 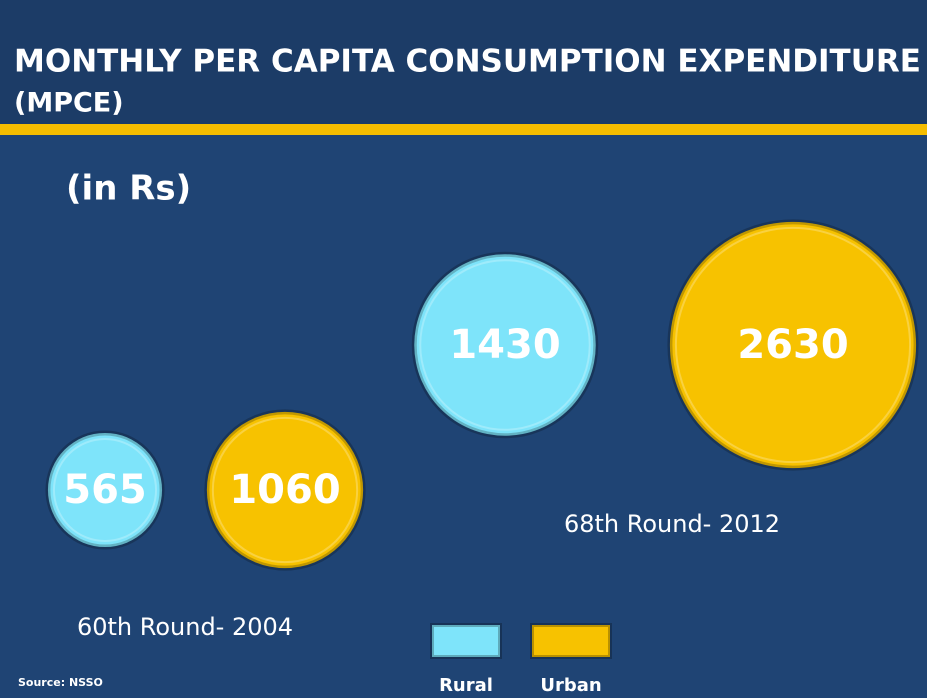 I want to click on header-rule, so click(x=463, y=129).